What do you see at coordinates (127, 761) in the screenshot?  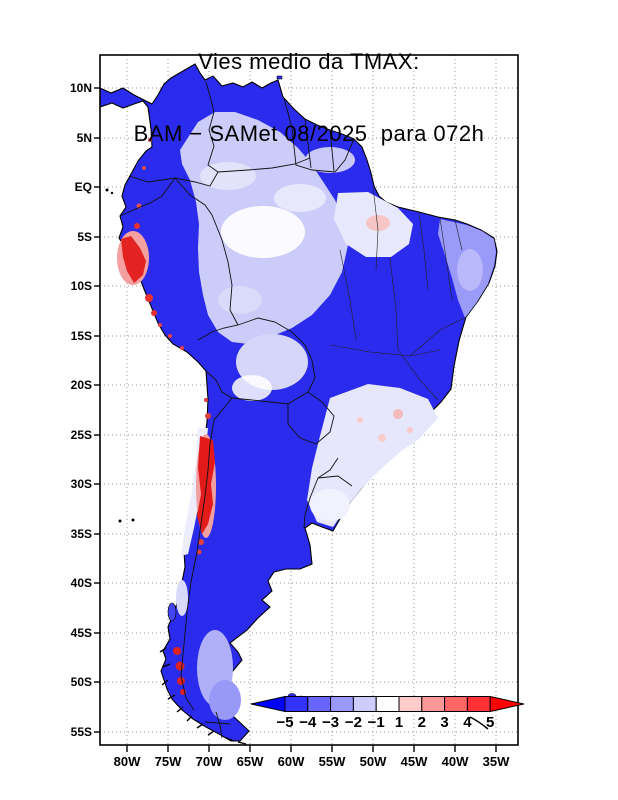 I see `lon-label: 80W` at bounding box center [127, 761].